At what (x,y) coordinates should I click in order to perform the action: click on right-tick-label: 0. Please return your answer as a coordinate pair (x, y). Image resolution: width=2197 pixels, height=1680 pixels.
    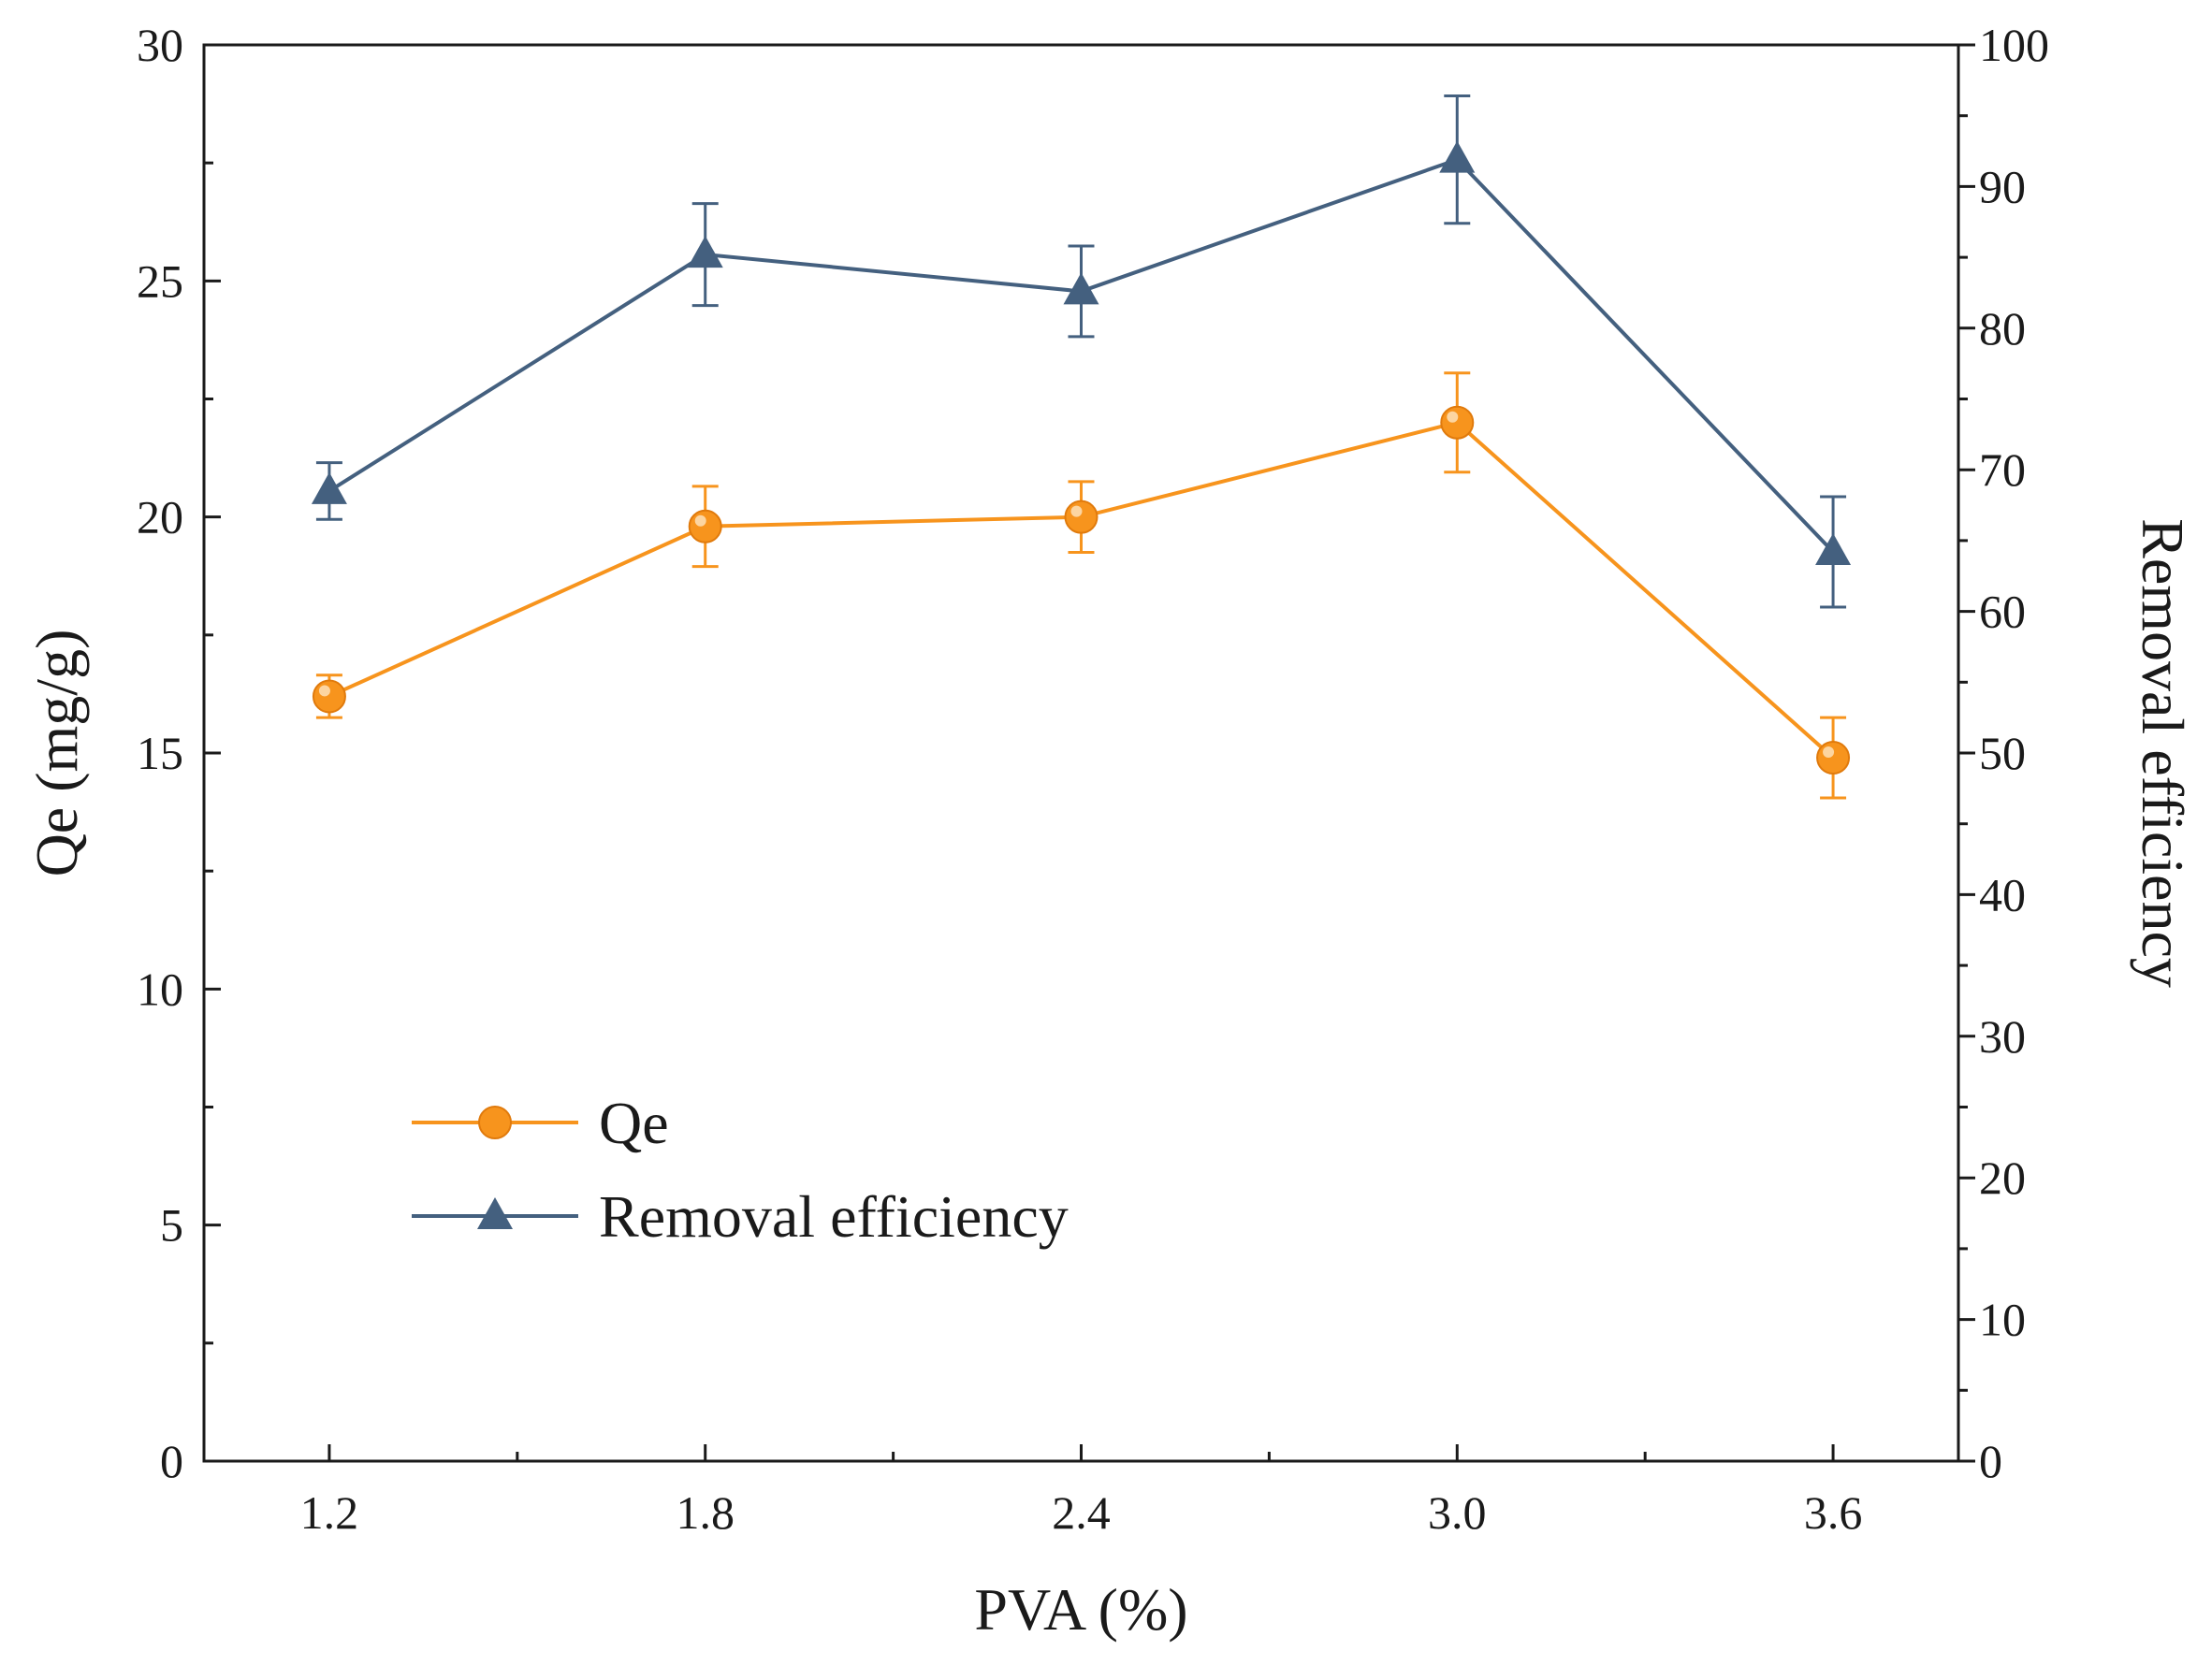
    Looking at the image, I should click on (1991, 1461).